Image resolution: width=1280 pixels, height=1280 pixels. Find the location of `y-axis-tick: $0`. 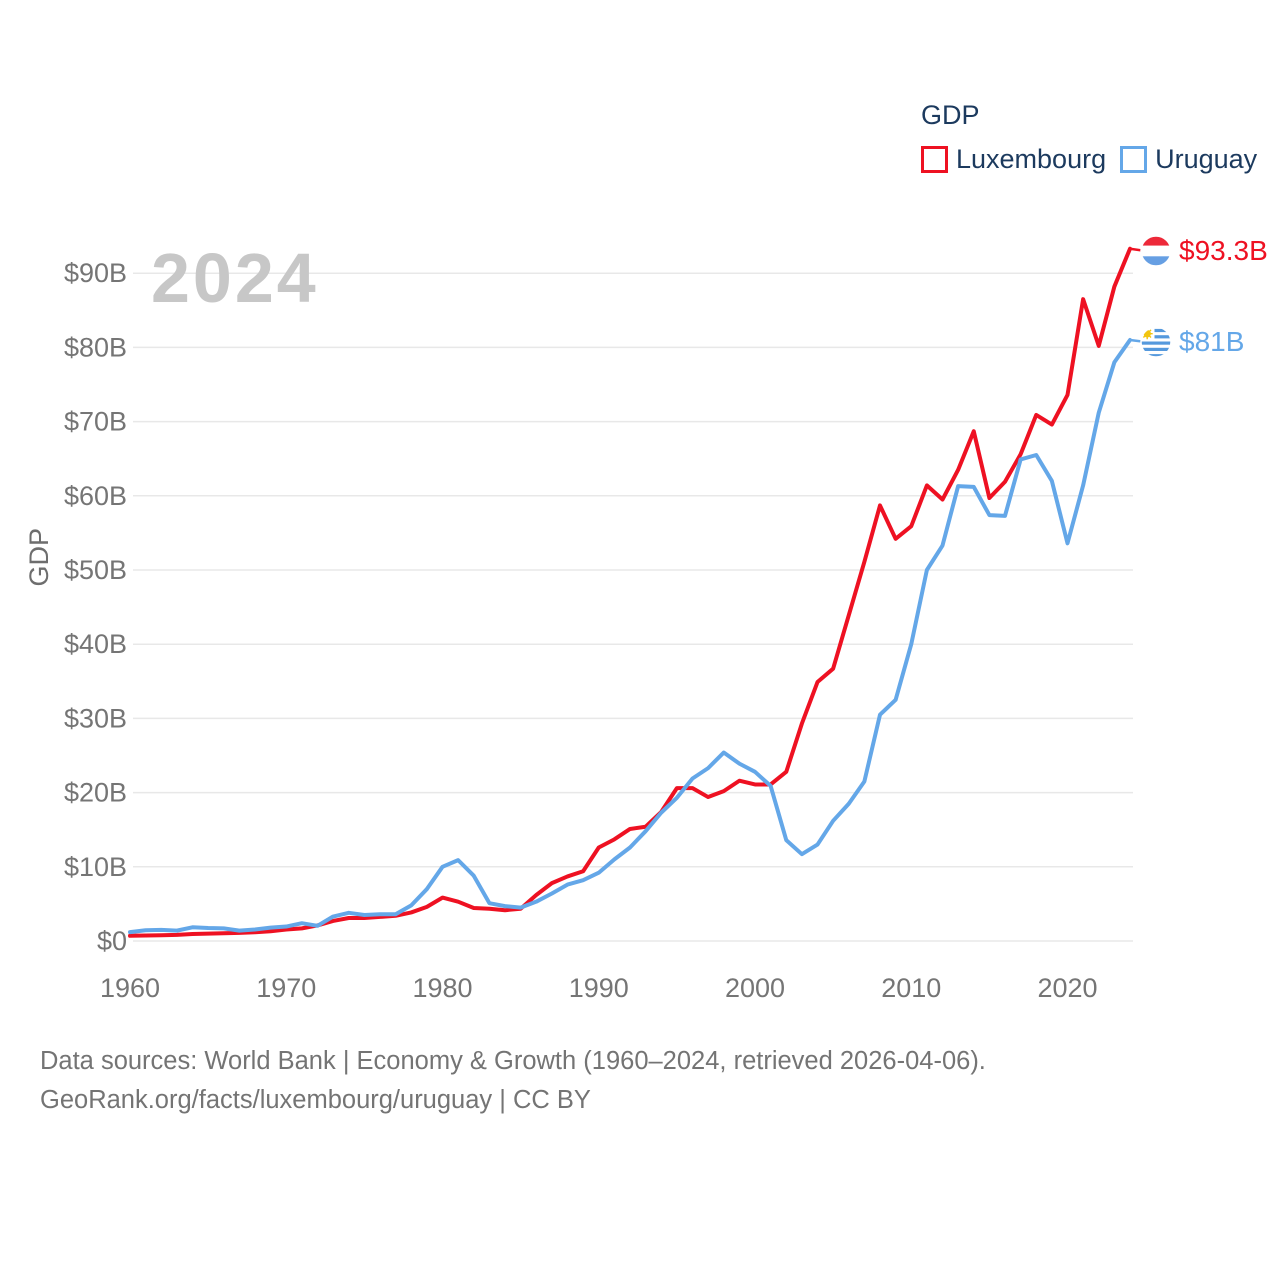

y-axis-tick: $0 is located at coordinates (112, 941).